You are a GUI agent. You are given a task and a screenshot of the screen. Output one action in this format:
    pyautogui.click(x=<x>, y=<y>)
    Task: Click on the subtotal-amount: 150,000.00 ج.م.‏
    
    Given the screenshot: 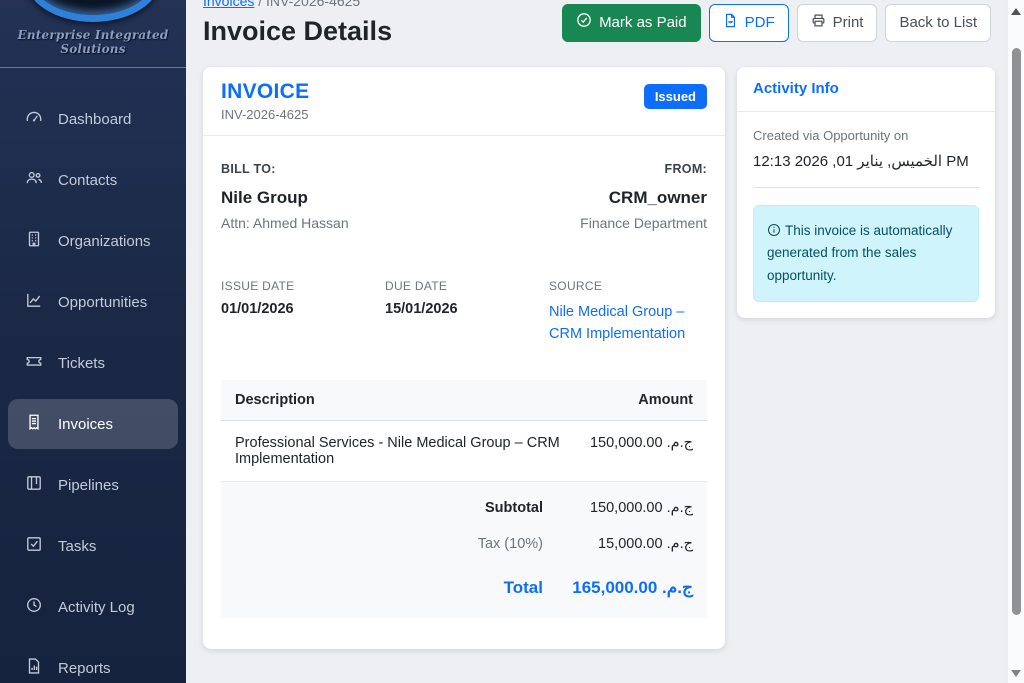 What is the action you would take?
    pyautogui.click(x=641, y=507)
    